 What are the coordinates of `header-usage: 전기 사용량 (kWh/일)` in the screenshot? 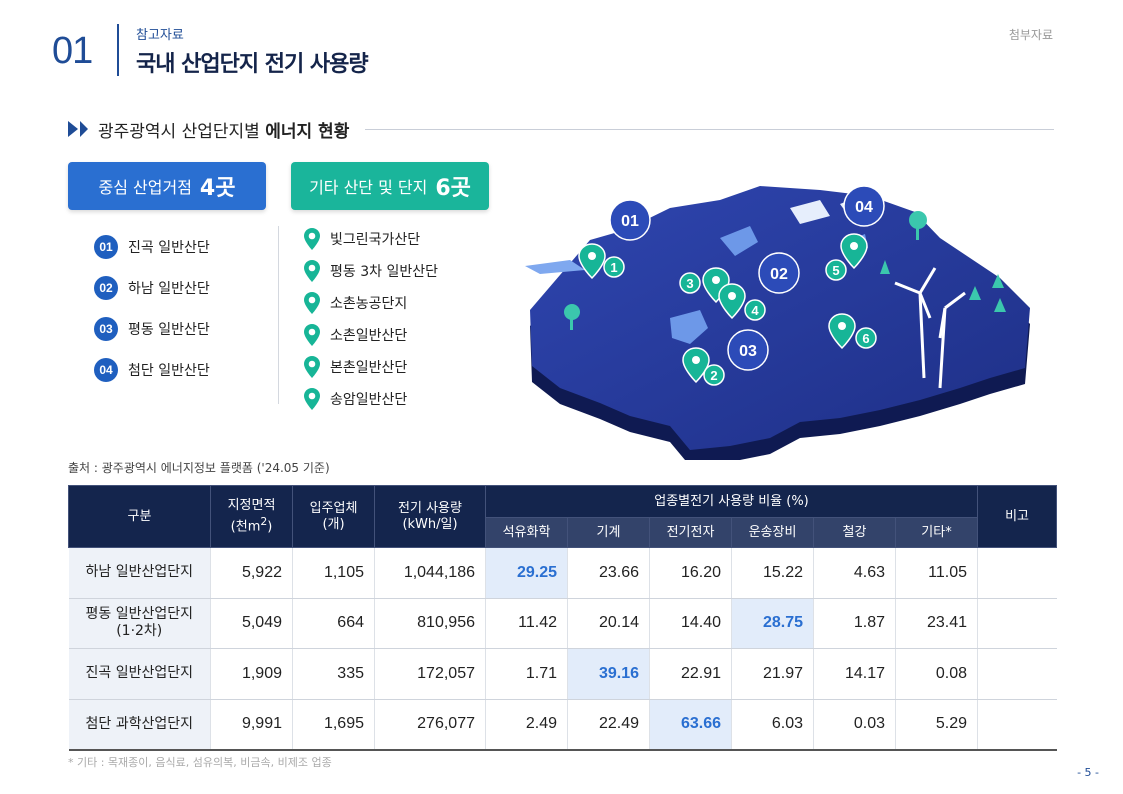 It's located at (430, 516).